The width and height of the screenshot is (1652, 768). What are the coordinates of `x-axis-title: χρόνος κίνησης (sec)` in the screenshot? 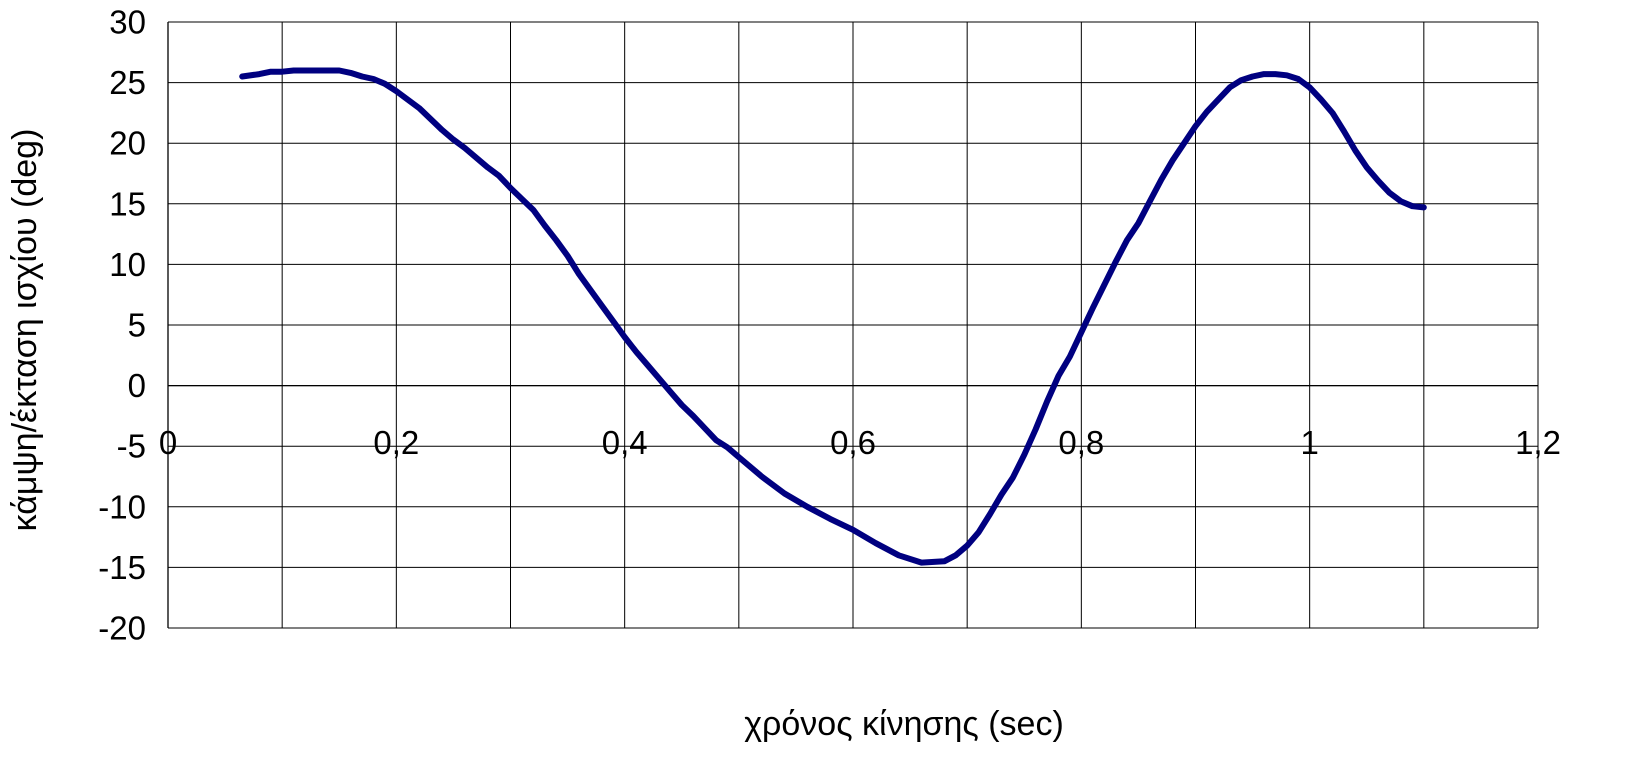 It's located at (904, 724).